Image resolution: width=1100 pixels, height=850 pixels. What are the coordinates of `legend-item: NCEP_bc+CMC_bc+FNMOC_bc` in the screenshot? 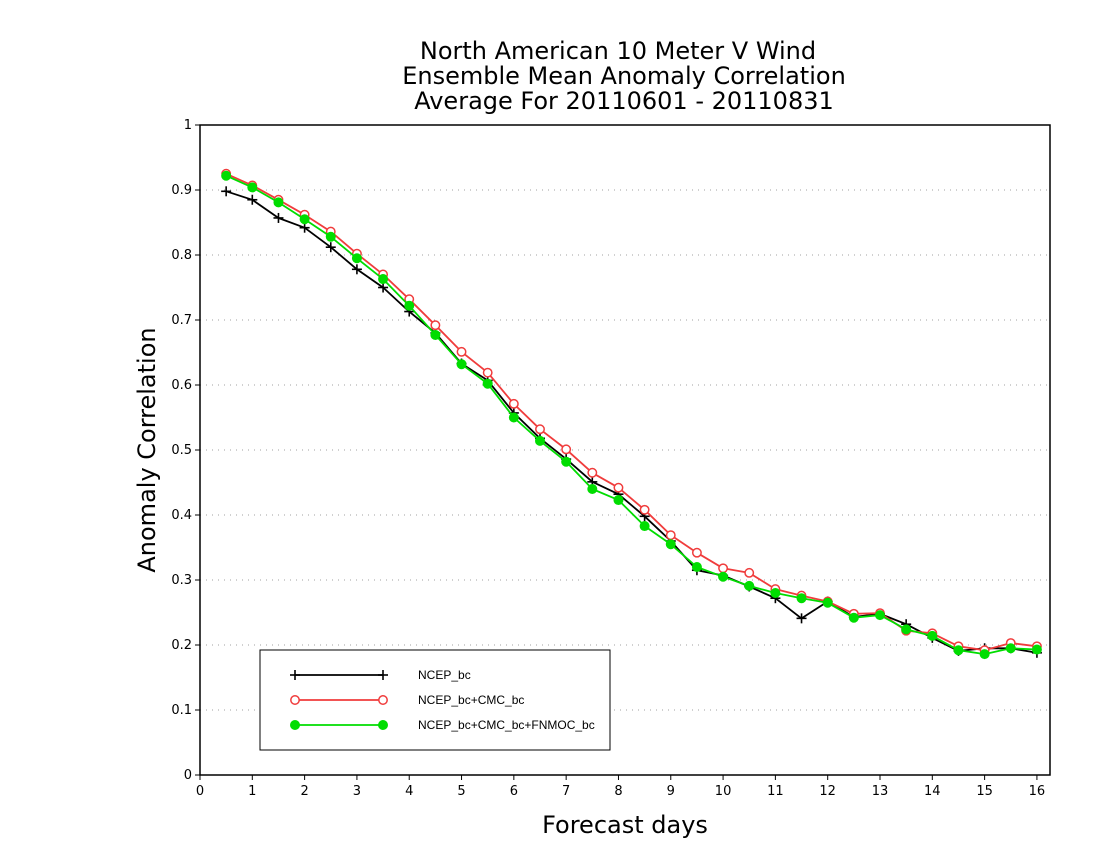 It's located at (442, 725).